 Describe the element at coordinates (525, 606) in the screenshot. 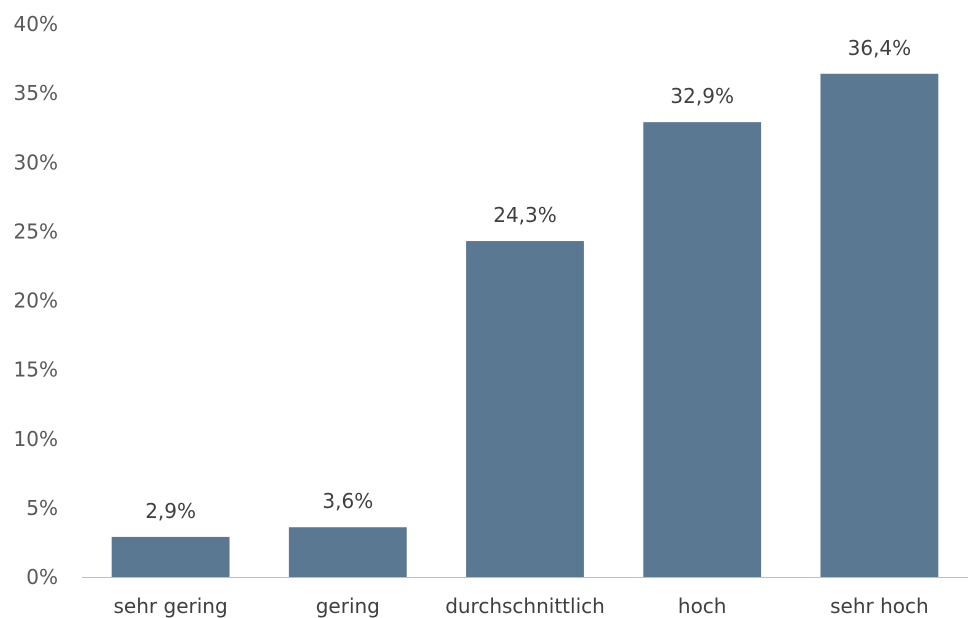

I see `x-tick-label: durchschnittlich` at that location.